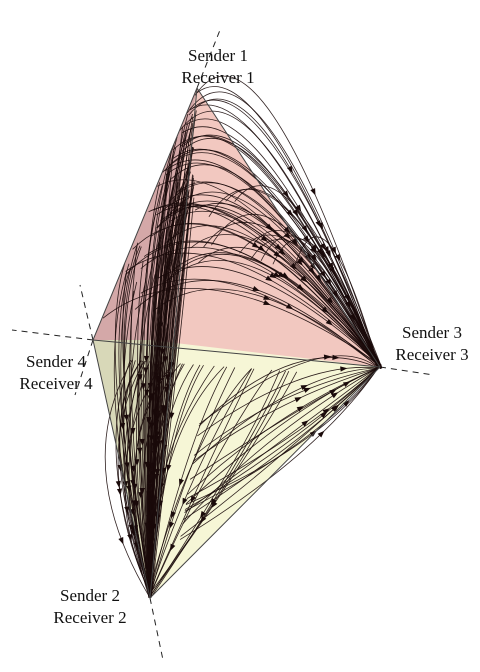 The height and width of the screenshot is (672, 480). What do you see at coordinates (56, 383) in the screenshot?
I see `vertex-4-receiver: Receiver 4` at bounding box center [56, 383].